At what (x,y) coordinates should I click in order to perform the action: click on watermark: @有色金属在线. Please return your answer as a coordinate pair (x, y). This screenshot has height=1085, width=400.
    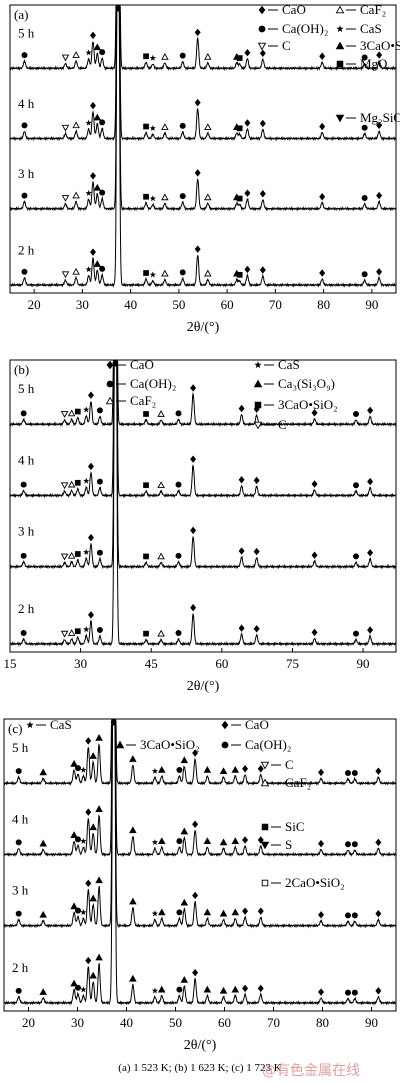
    Looking at the image, I should click on (311, 1071).